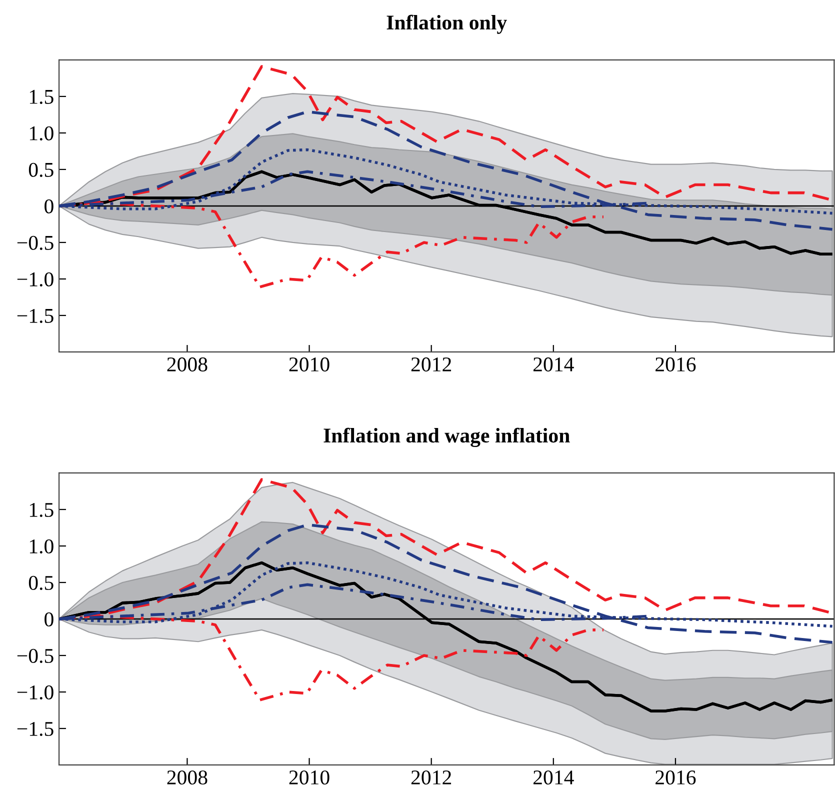 The image size is (835, 792). Describe the element at coordinates (446, 24) in the screenshot. I see `chart-title: Inflation only` at that location.